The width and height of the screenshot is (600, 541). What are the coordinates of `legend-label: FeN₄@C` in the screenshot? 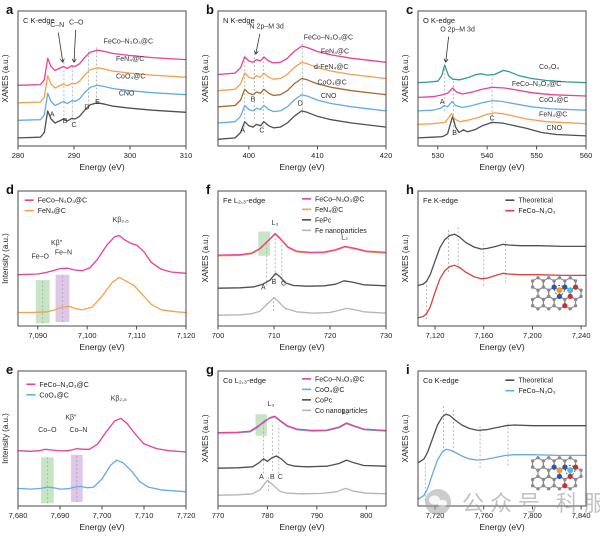 It's located at (329, 210).